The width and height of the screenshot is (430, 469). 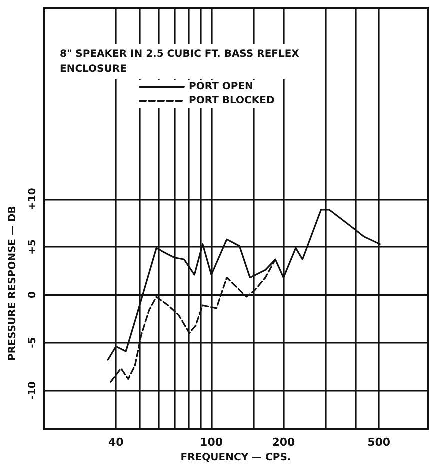 I want to click on y-tick-label: 0, so click(x=33, y=295).